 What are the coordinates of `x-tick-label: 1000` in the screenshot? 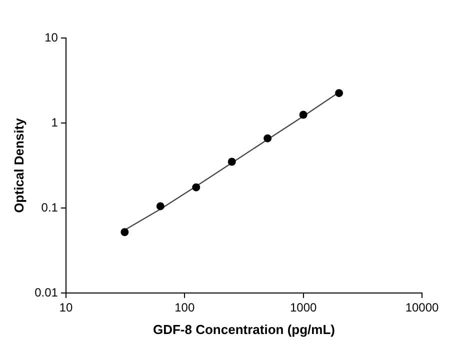 It's located at (303, 307).